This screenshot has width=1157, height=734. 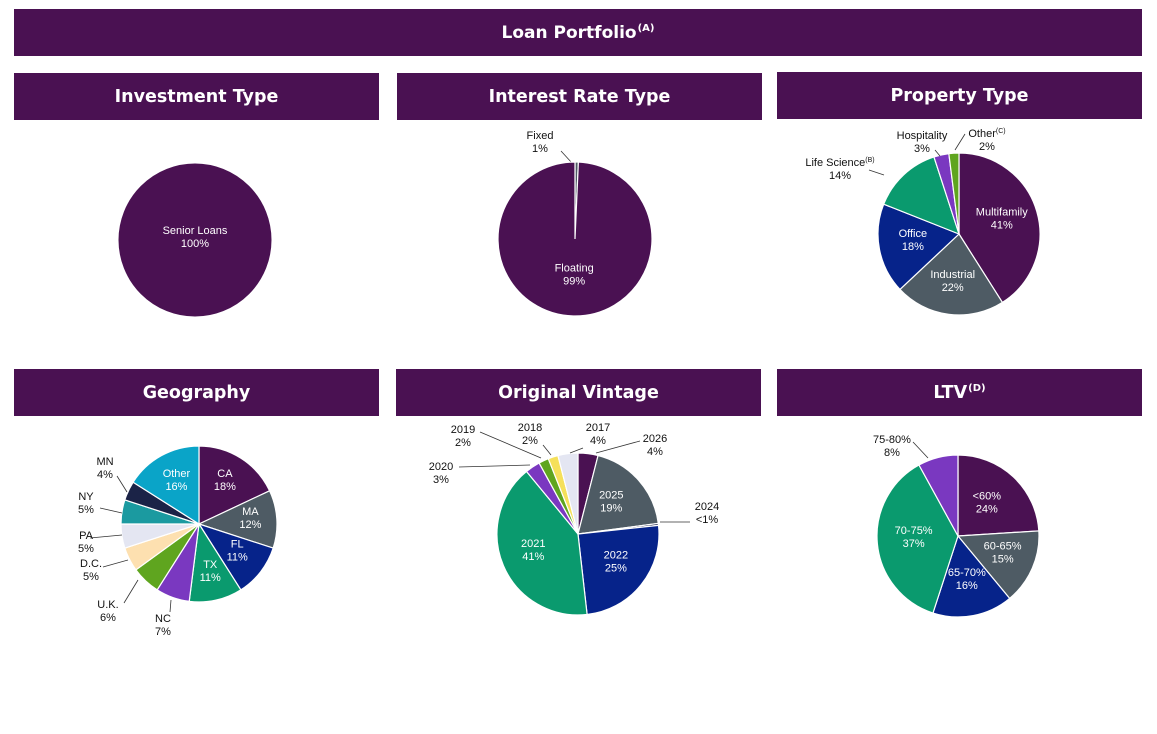 I want to click on geography-label-ma: MA 12%, so click(x=250, y=518).